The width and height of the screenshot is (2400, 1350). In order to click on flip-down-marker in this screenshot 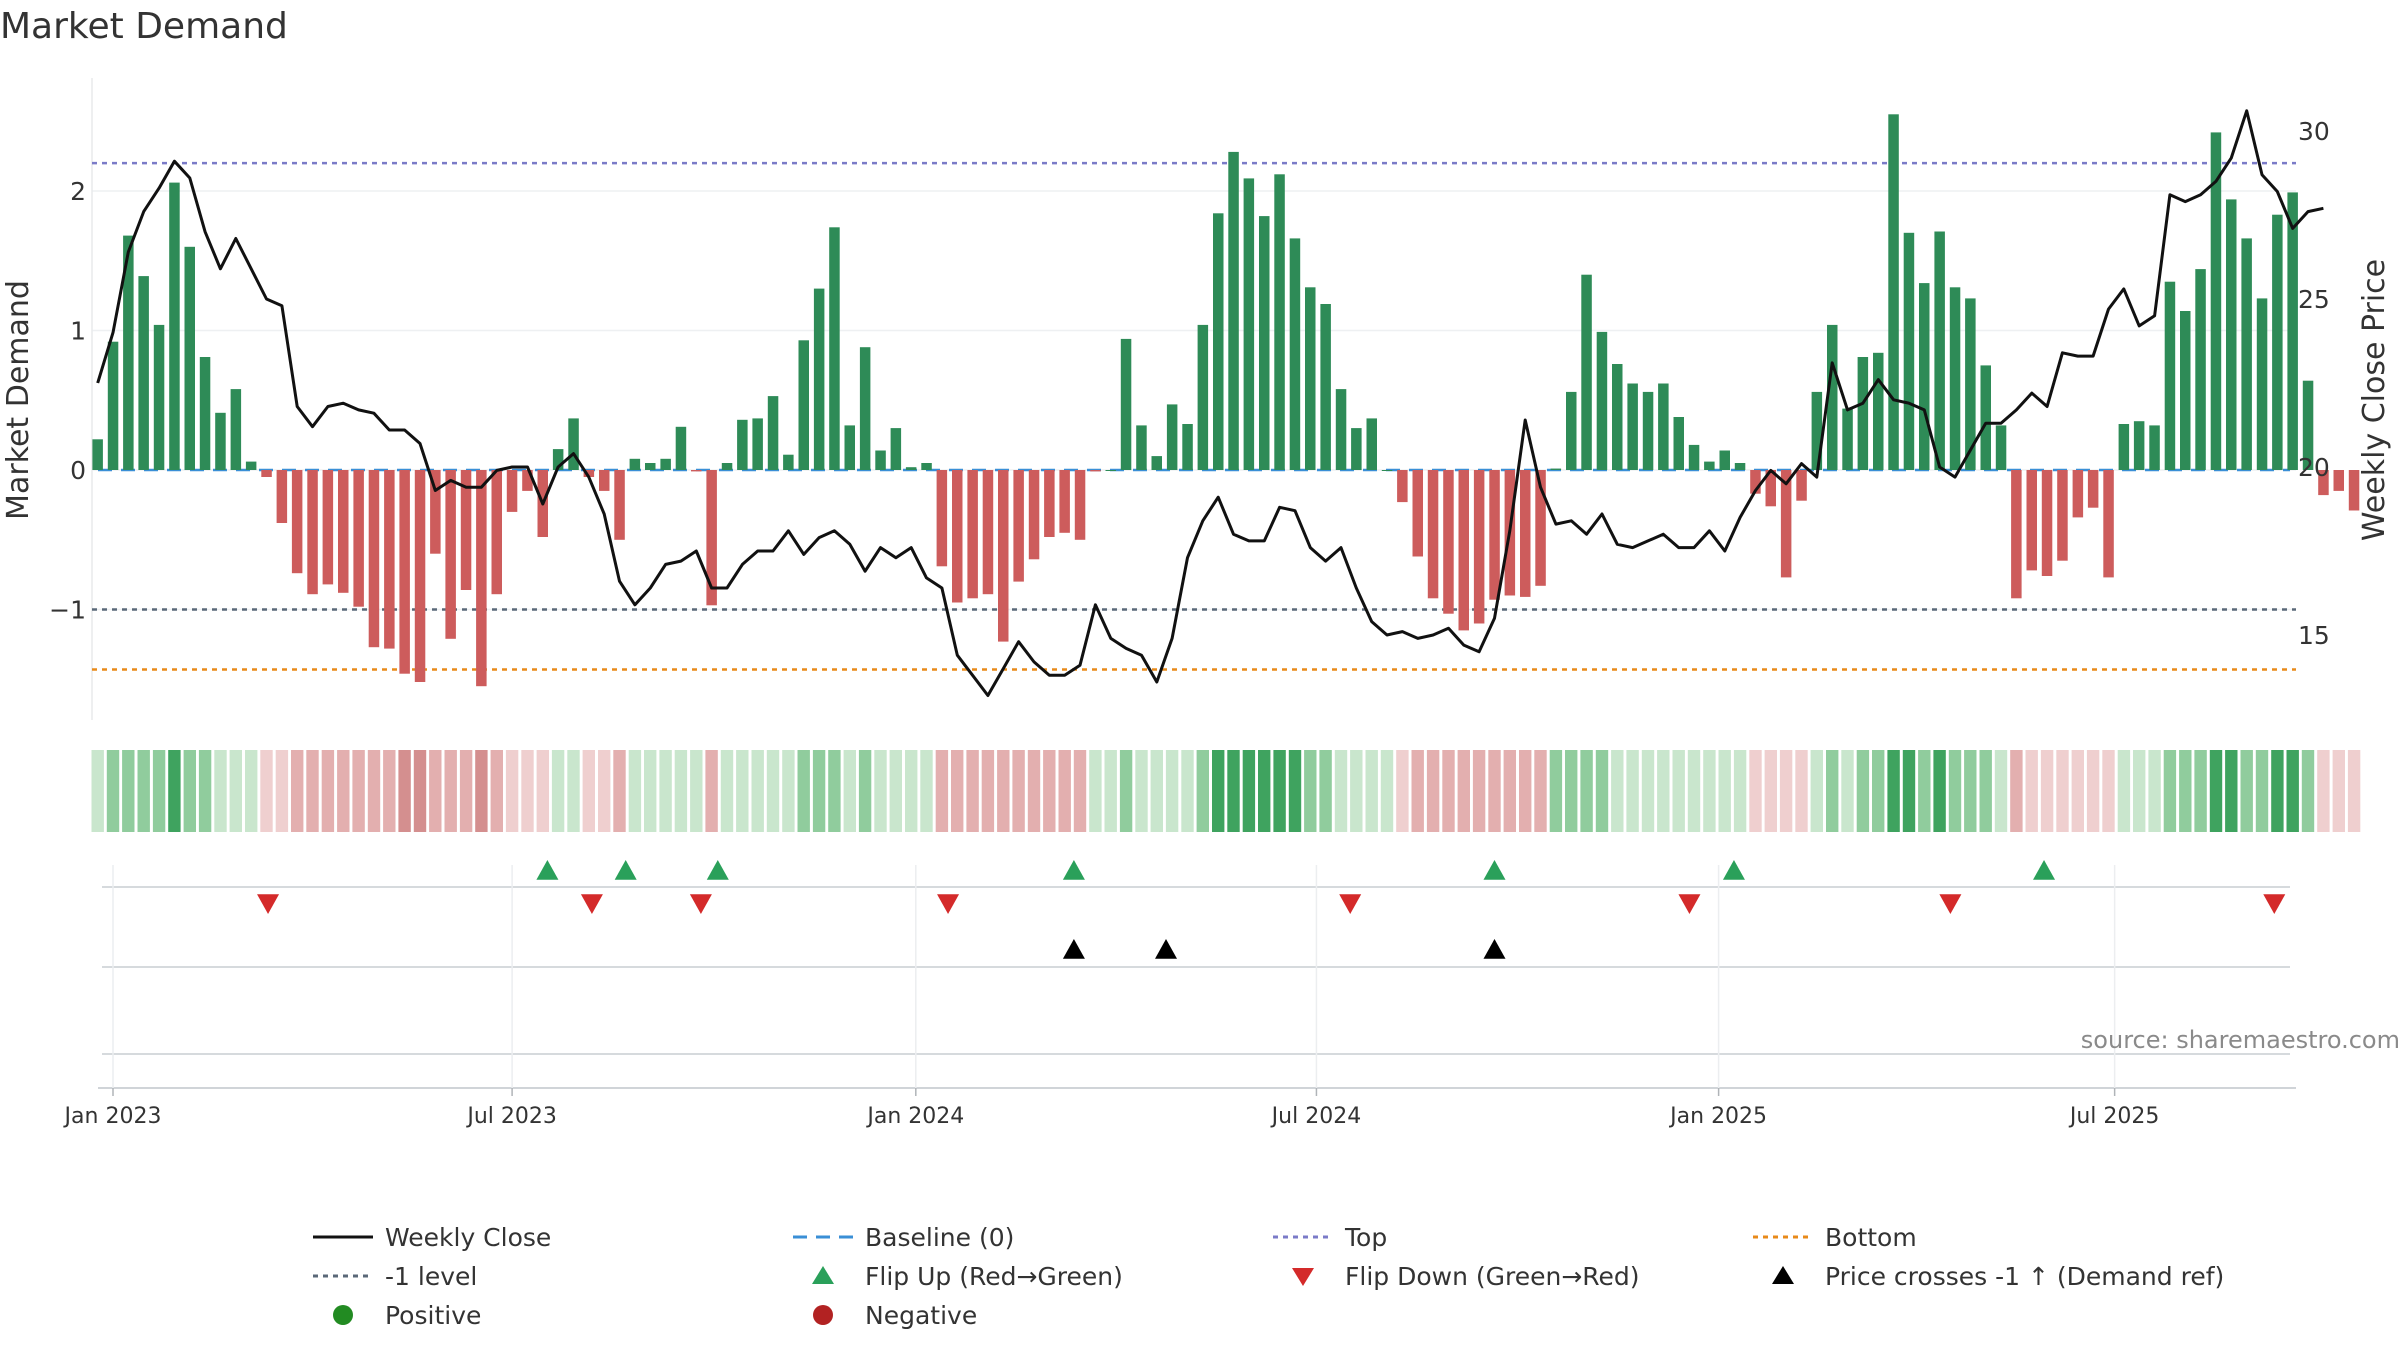, I will do `click(948, 904)`.